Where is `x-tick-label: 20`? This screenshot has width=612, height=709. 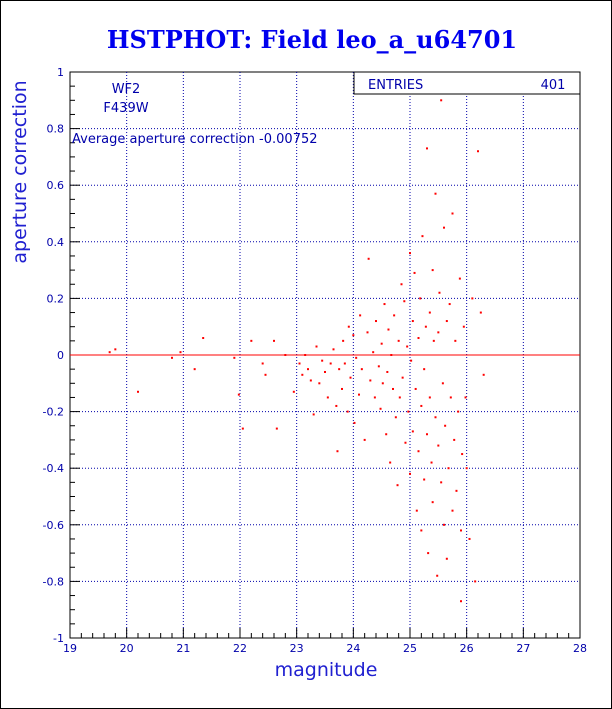
x-tick-label: 20 is located at coordinates (127, 648).